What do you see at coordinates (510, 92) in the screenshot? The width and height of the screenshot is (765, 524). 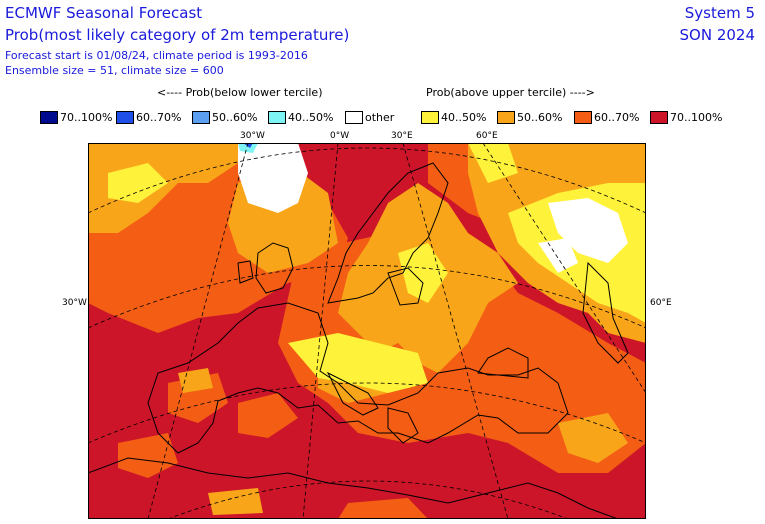 I see `legend-above-heading: Prob(above upper tercile) ---->` at bounding box center [510, 92].